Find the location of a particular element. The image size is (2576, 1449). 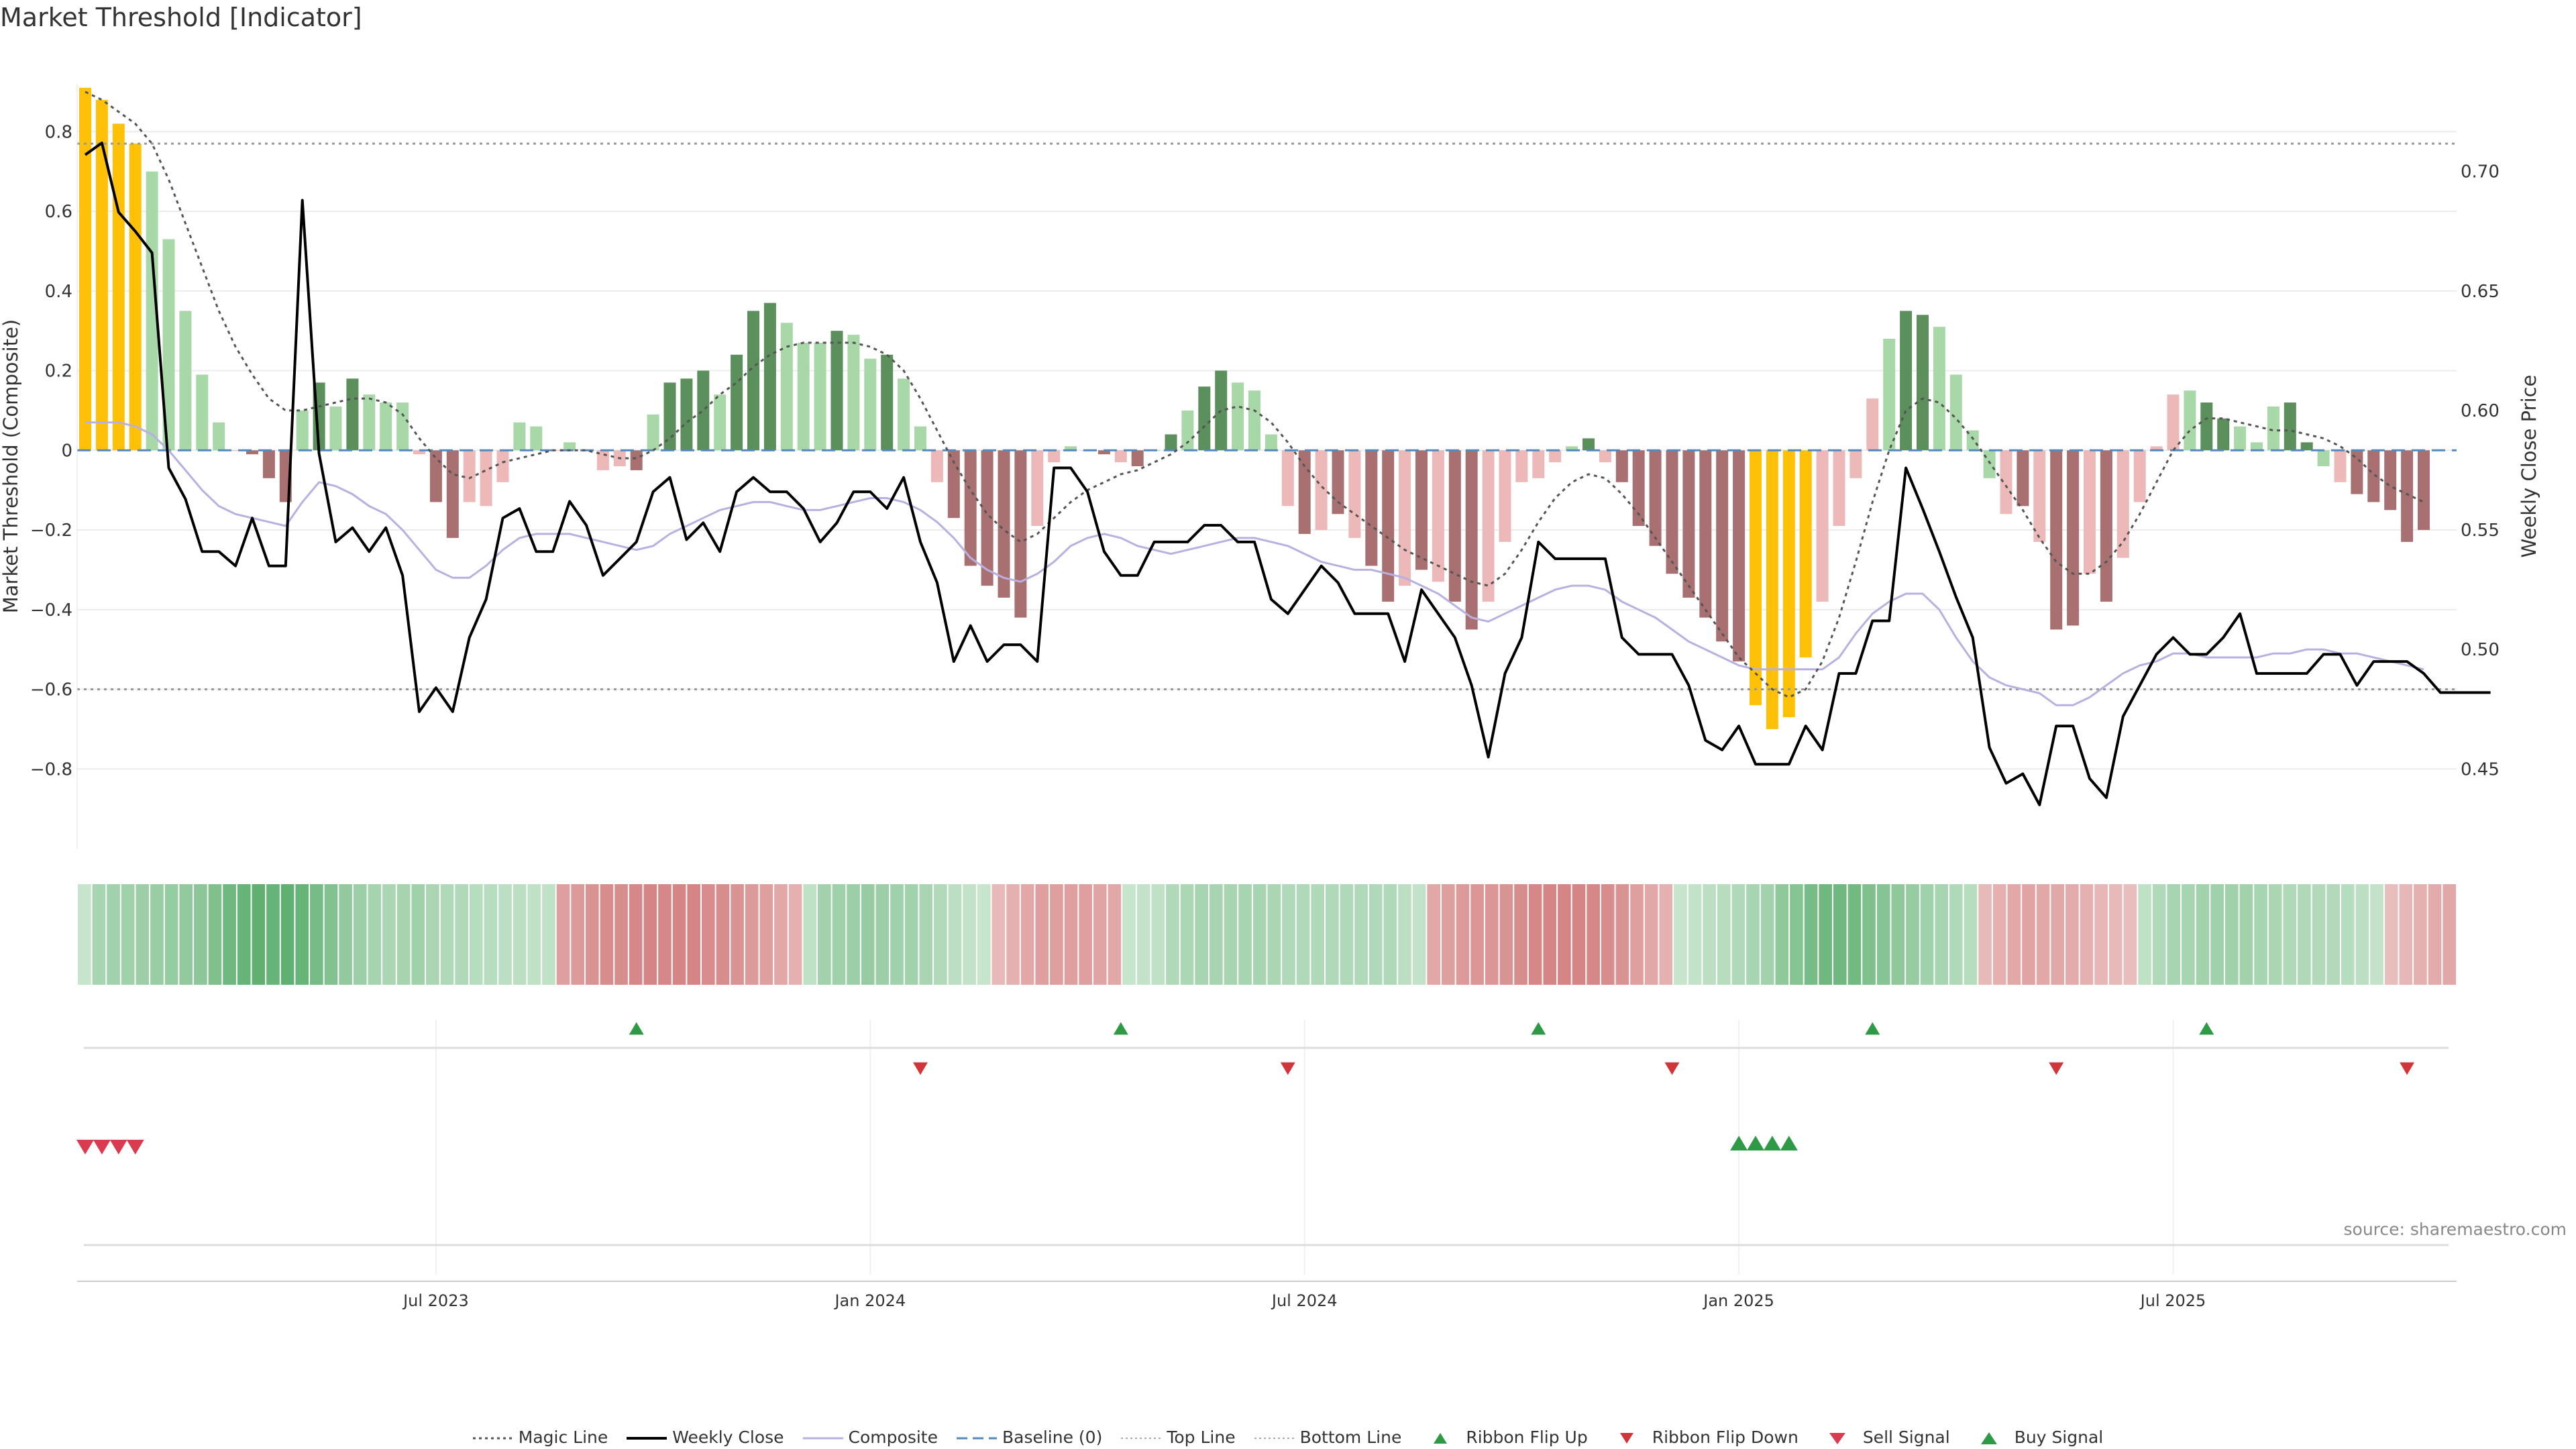

legend-label: Top Line is located at coordinates (1201, 1437).